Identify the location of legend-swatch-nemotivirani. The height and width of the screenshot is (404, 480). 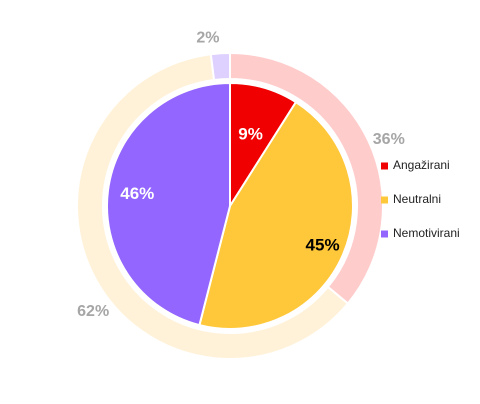
(384, 234).